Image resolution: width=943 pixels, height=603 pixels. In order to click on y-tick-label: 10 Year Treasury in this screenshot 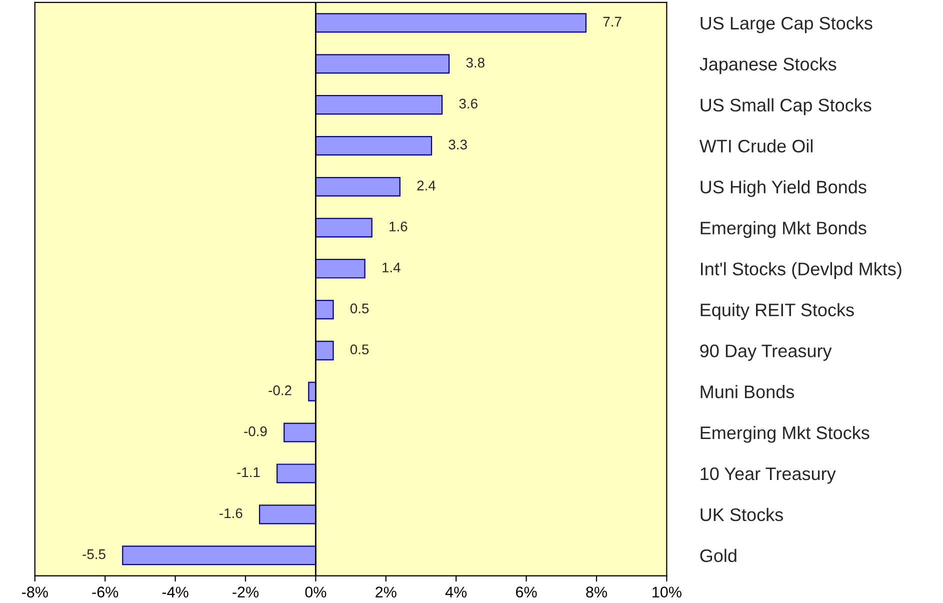, I will do `click(768, 475)`.